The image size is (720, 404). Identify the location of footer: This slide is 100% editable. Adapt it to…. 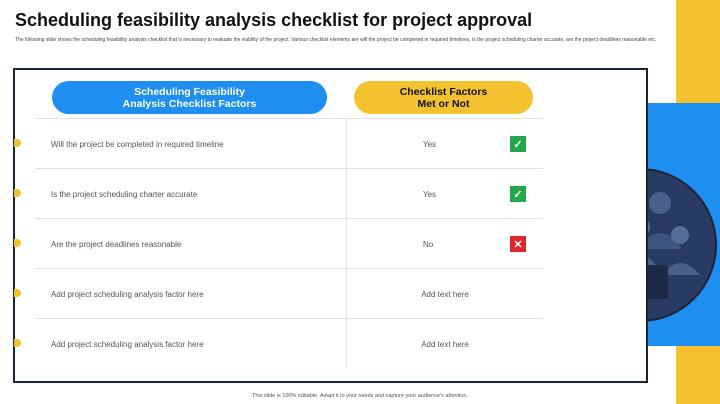
(360, 396).